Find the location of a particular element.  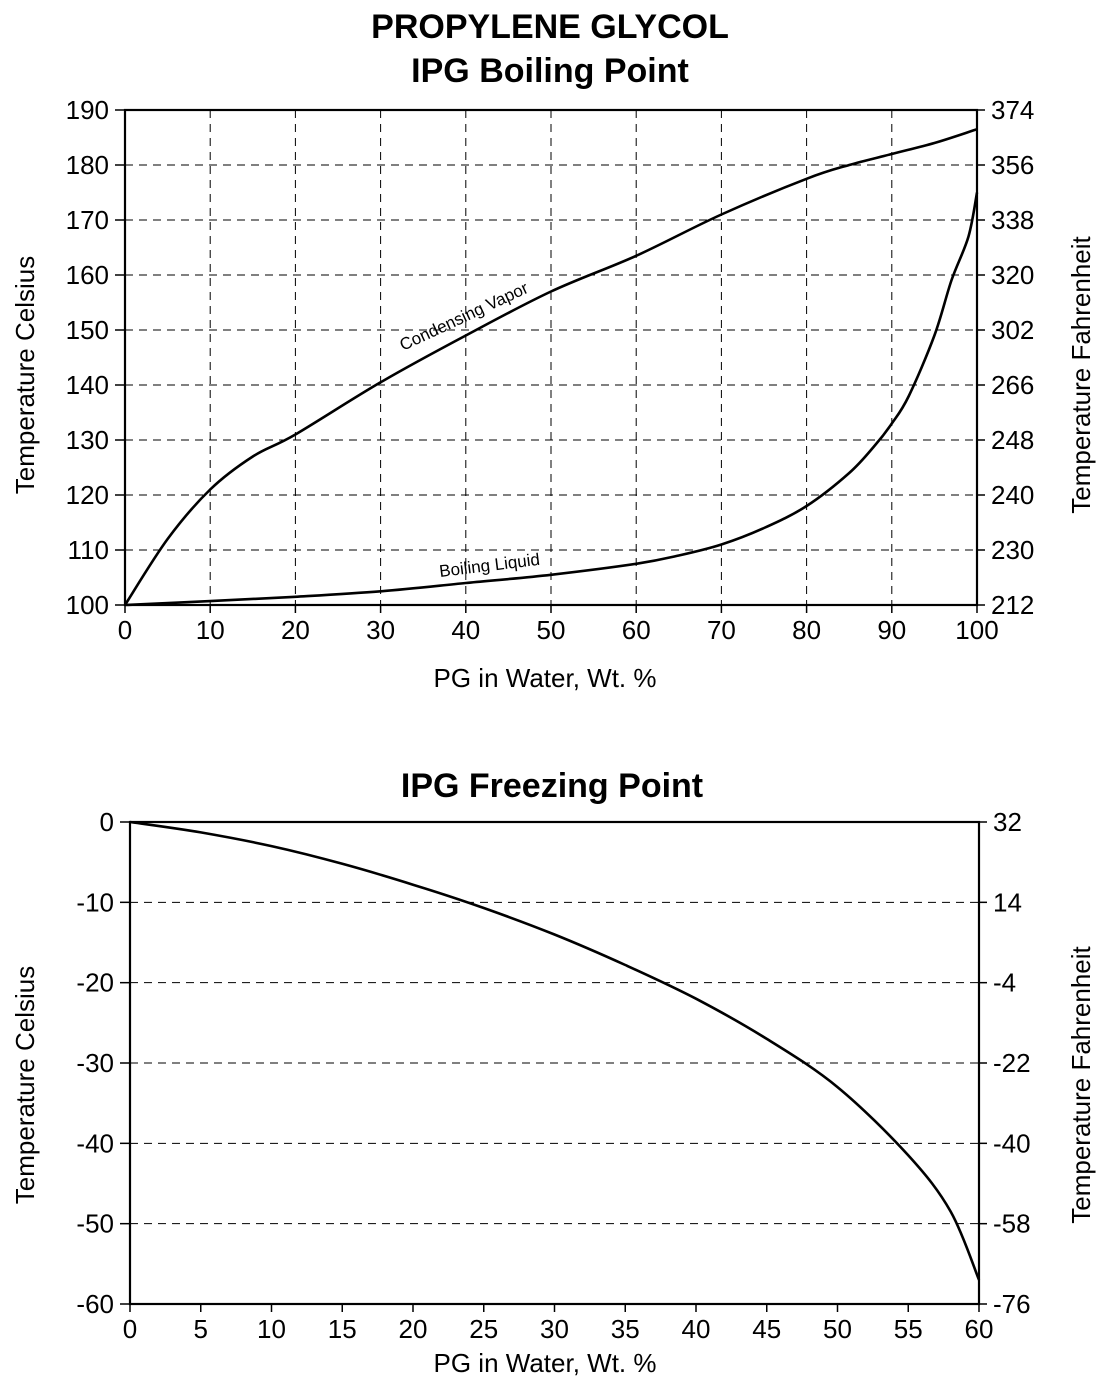

y2-tick-label: 266 is located at coordinates (1012, 385).